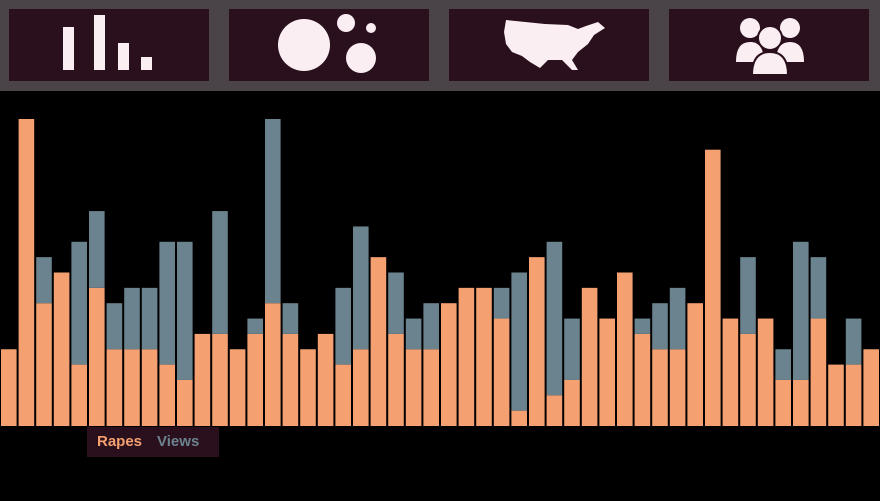 This screenshot has height=501, width=880. Describe the element at coordinates (178, 441) in the screenshot. I see `legend-entry: Views` at that location.